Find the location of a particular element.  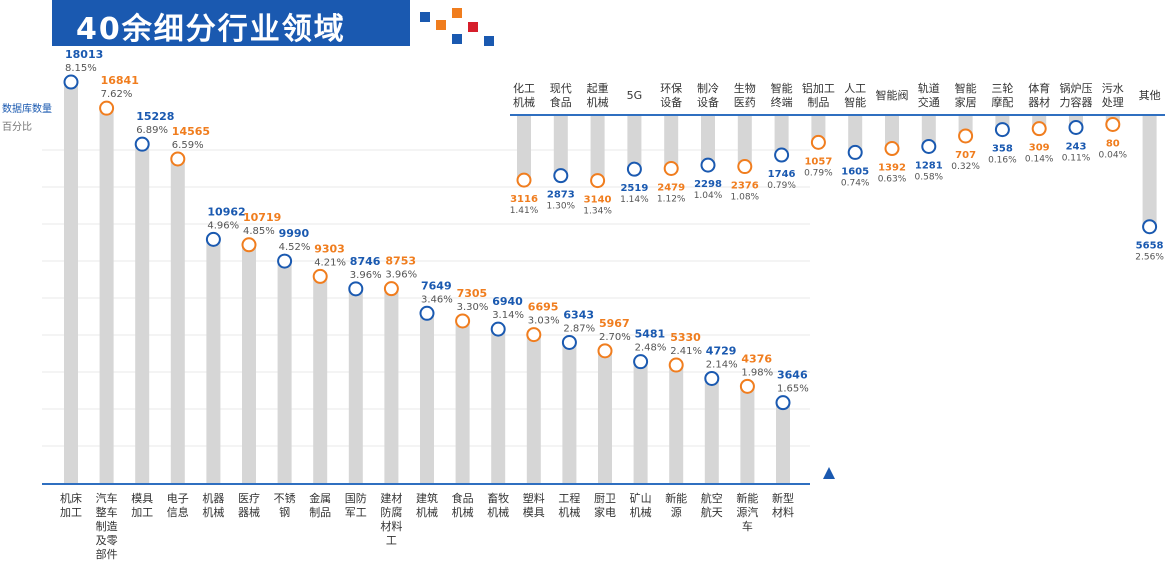

value-label: 1746 is located at coordinates (782, 174).